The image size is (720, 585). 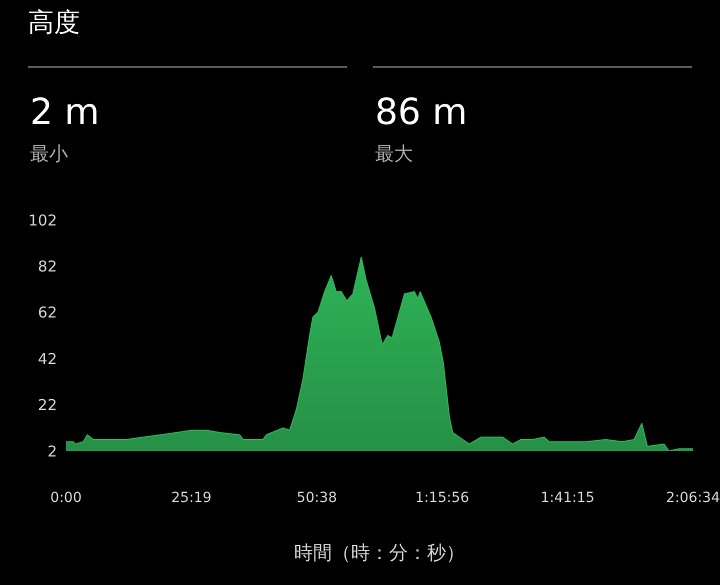 What do you see at coordinates (693, 498) in the screenshot?
I see `x-tick-label: 2:06:34` at bounding box center [693, 498].